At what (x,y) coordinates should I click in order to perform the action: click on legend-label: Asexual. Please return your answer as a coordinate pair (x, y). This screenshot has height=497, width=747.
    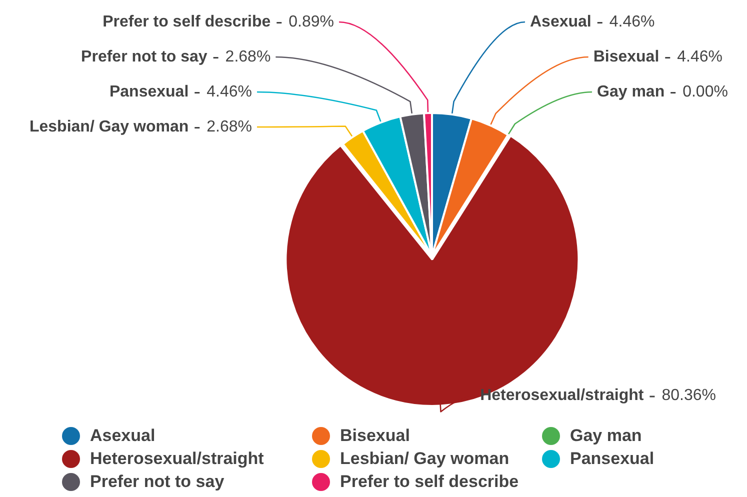
    Looking at the image, I should click on (123, 436).